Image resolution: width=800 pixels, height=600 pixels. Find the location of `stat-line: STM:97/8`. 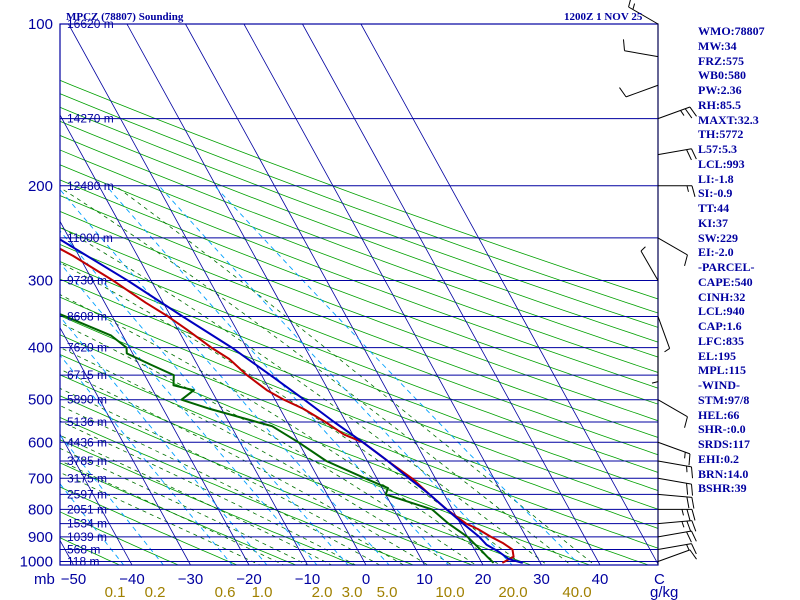

stat-line: STM:97/8 is located at coordinates (724, 399).